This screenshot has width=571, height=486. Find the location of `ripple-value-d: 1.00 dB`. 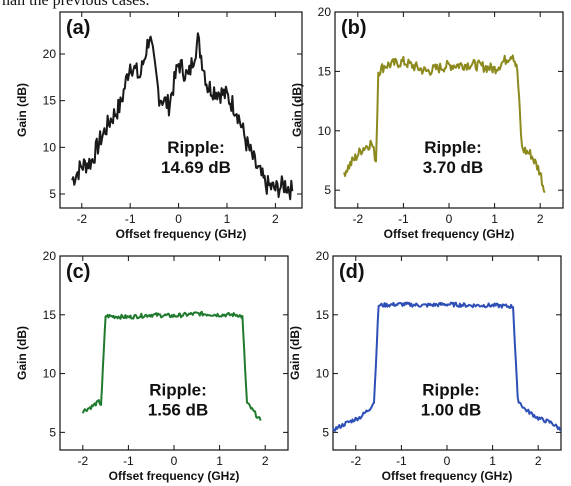

ripple-value-d: 1.00 dB is located at coordinates (451, 410).